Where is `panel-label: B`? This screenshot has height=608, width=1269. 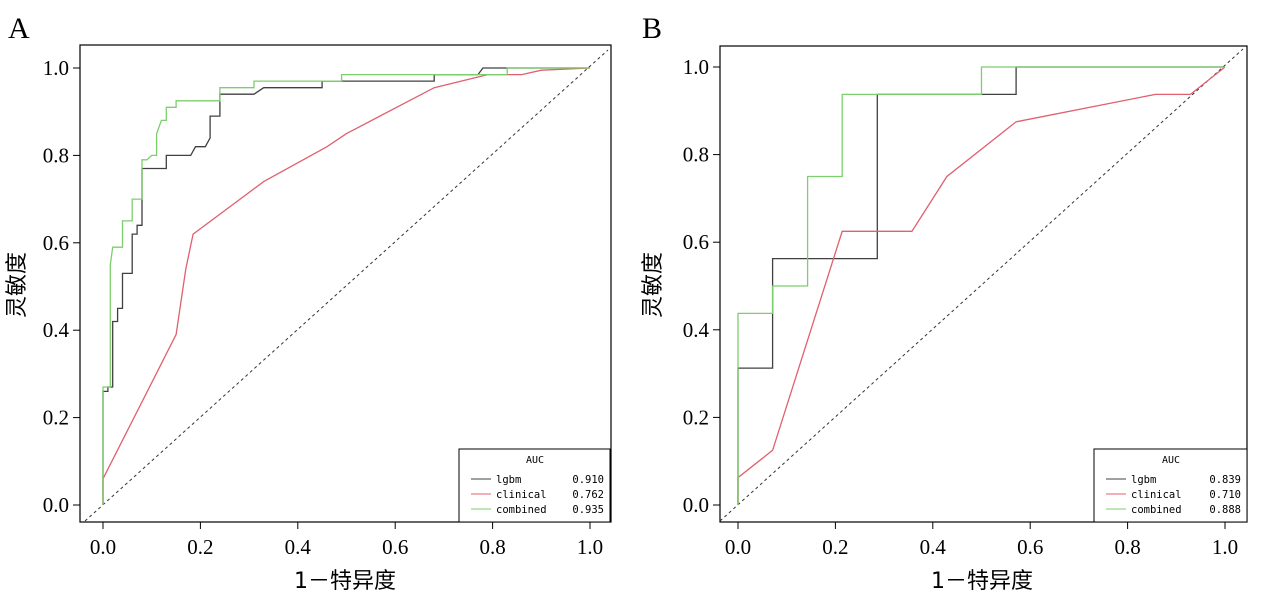
panel-label: B is located at coordinates (652, 28).